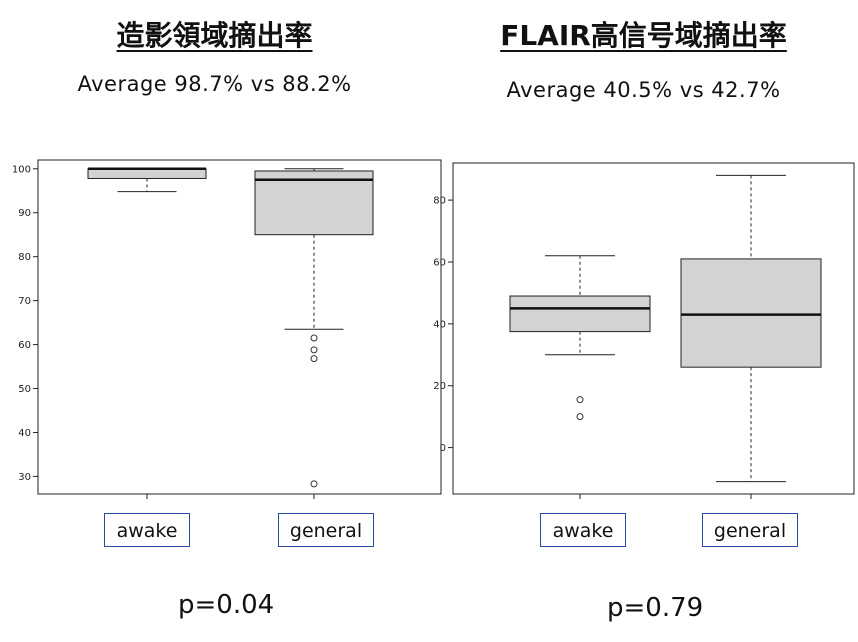 Image resolution: width=858 pixels, height=642 pixels. What do you see at coordinates (643, 35) in the screenshot?
I see `chart-title: FLAIR高信号域摘出率` at bounding box center [643, 35].